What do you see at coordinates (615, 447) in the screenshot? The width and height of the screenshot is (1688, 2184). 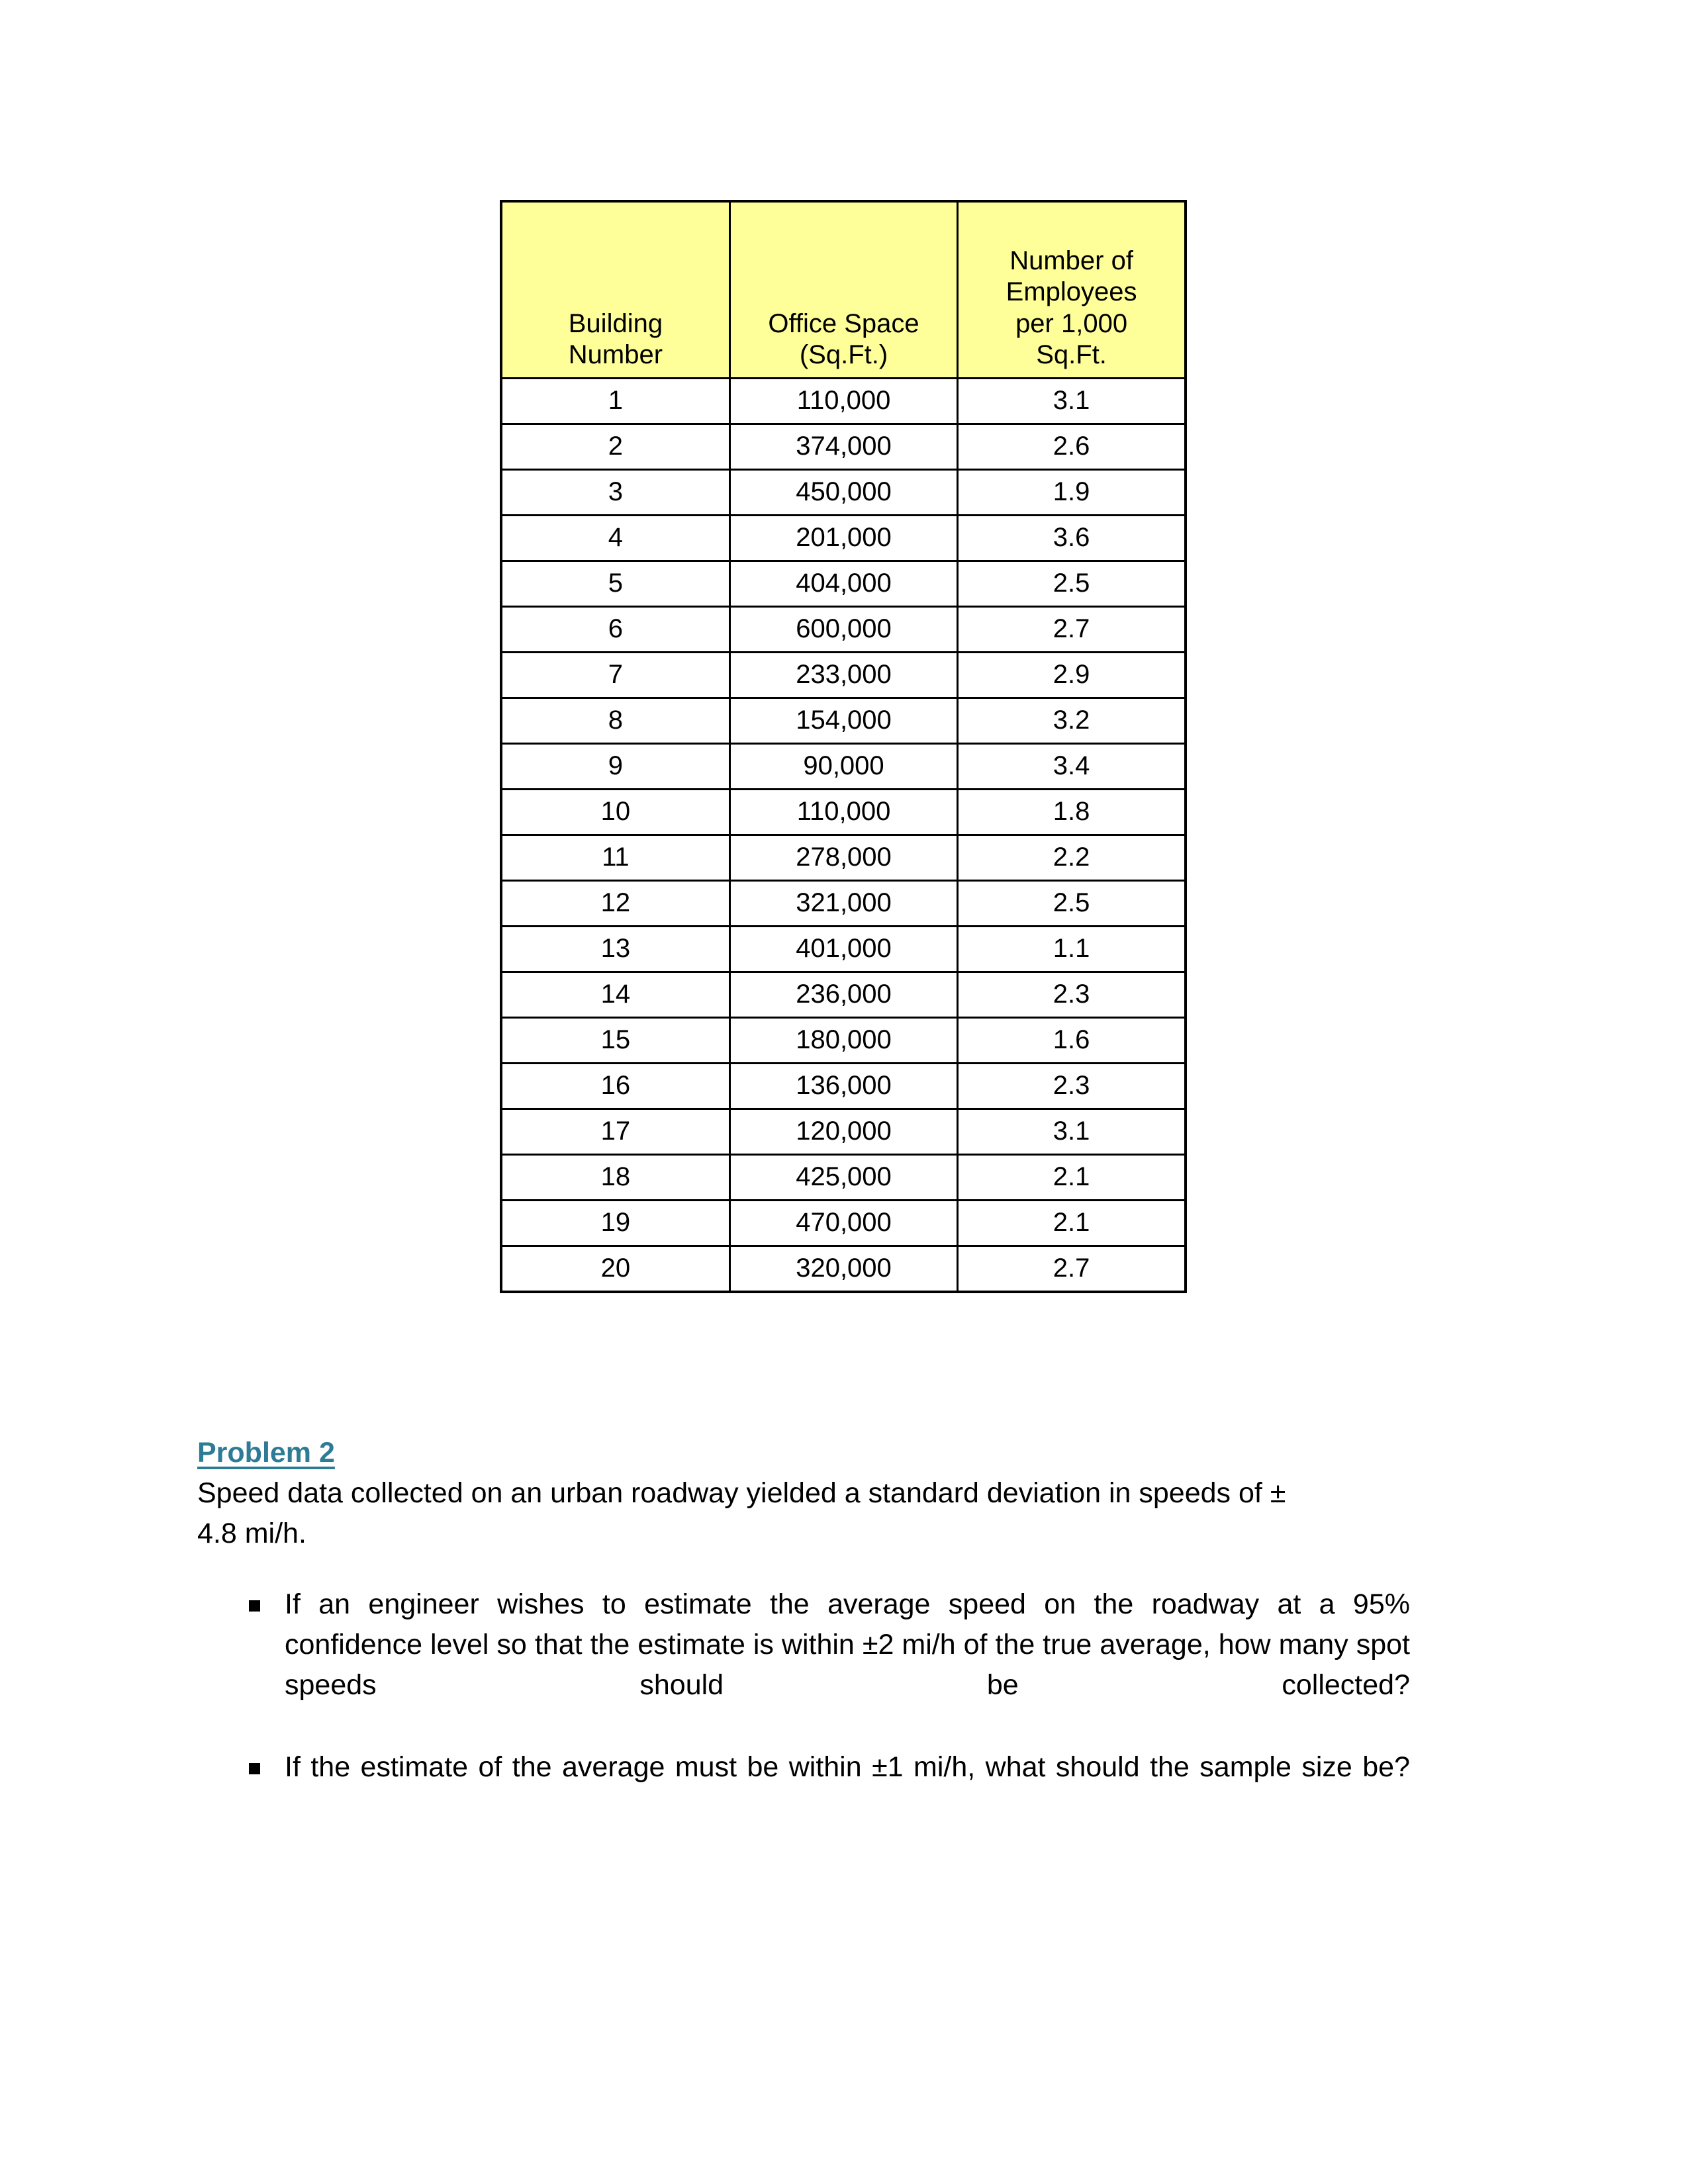 I see `cell-building-number: 2` at bounding box center [615, 447].